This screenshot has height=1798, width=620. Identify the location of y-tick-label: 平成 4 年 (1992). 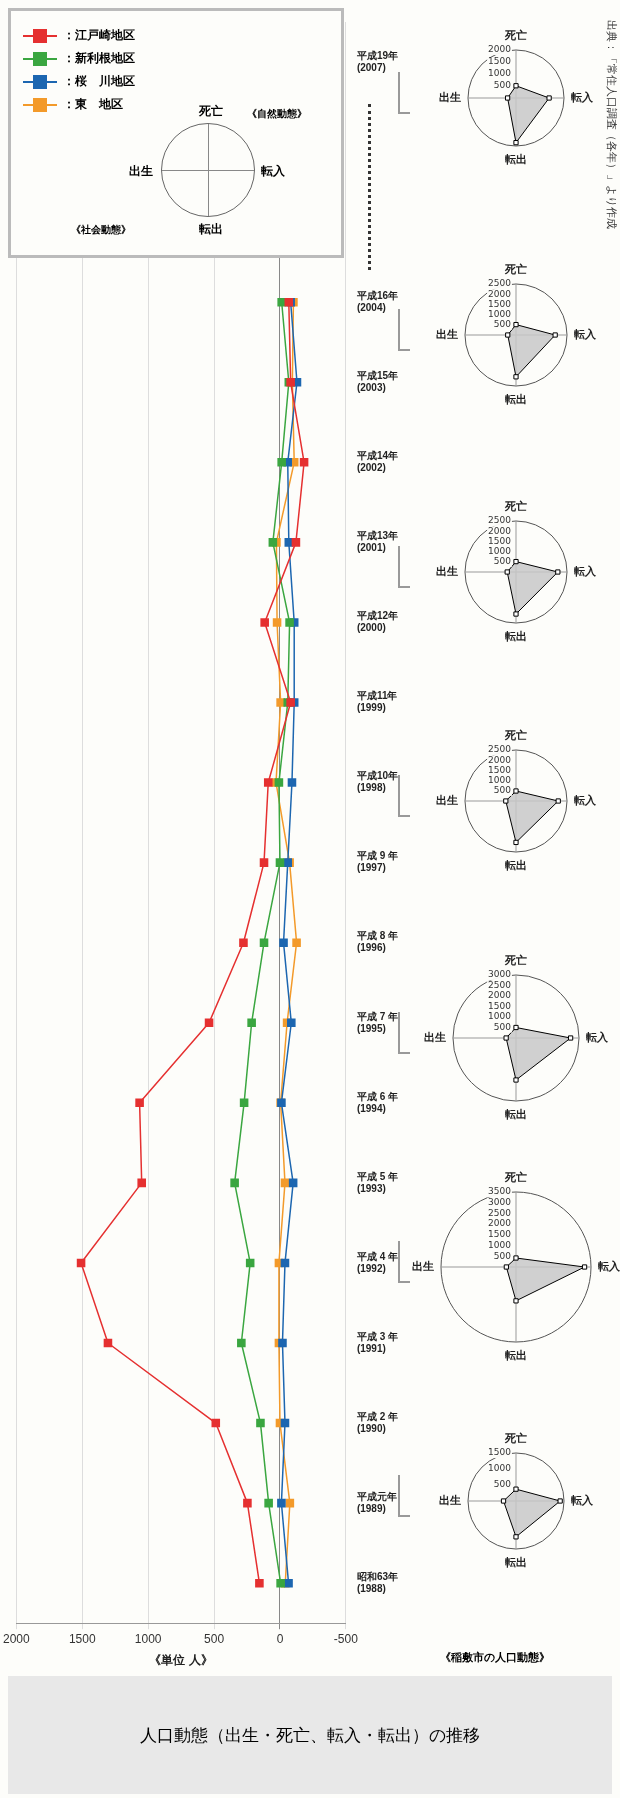
(376, 1262).